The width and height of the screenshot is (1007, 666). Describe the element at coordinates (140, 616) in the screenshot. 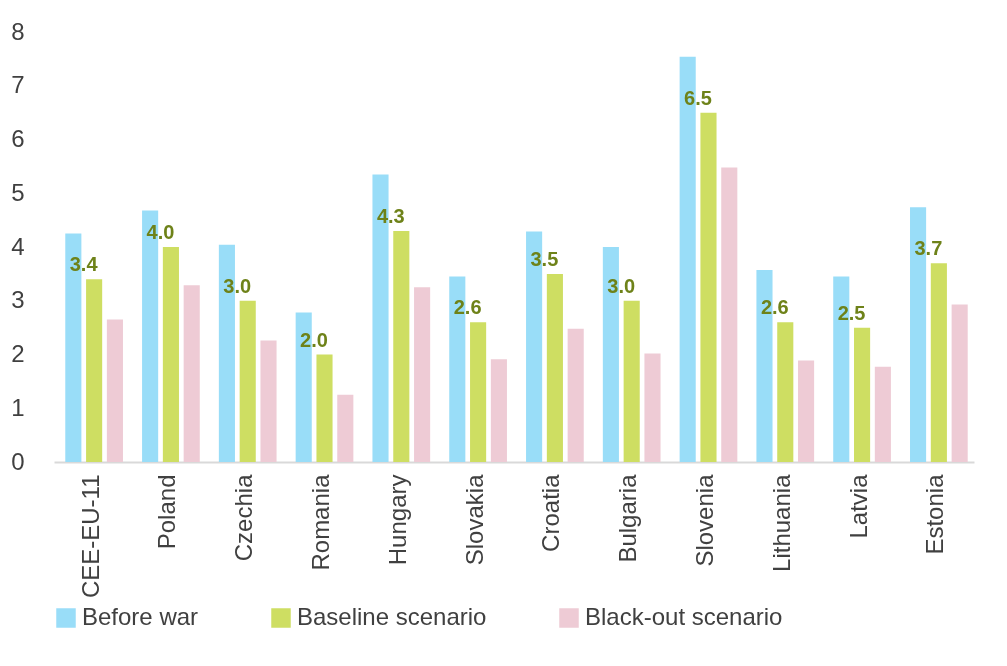

I see `legend-label: Before war` at that location.